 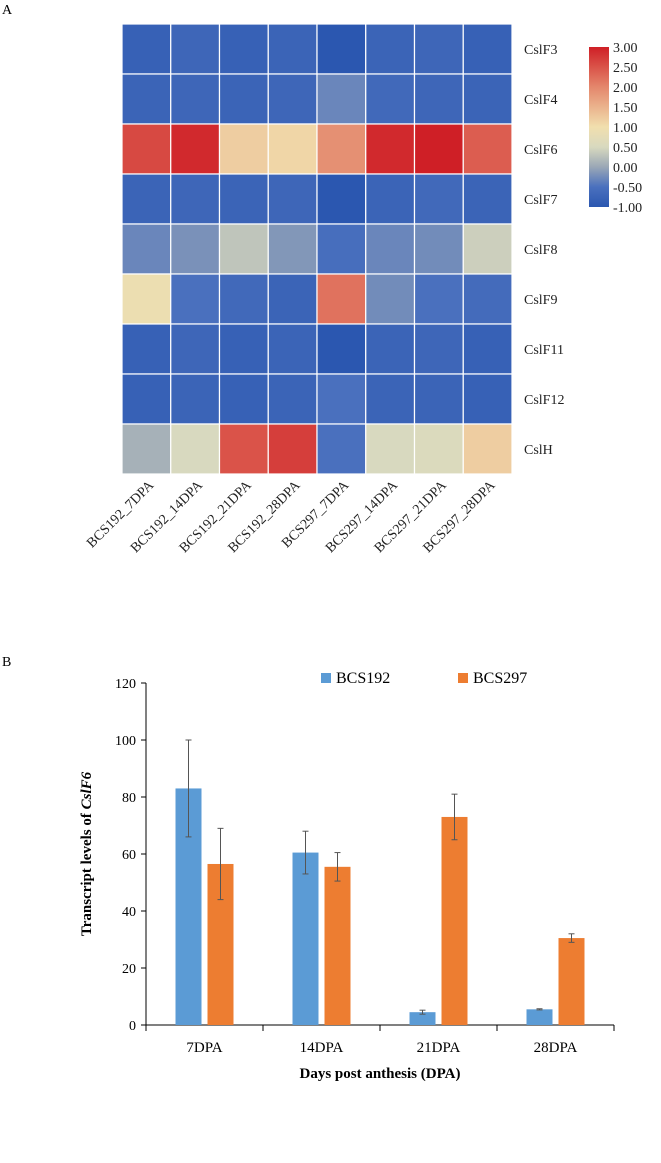 What do you see at coordinates (305, 938) in the screenshot?
I see `bar-BCS192-14DPA` at bounding box center [305, 938].